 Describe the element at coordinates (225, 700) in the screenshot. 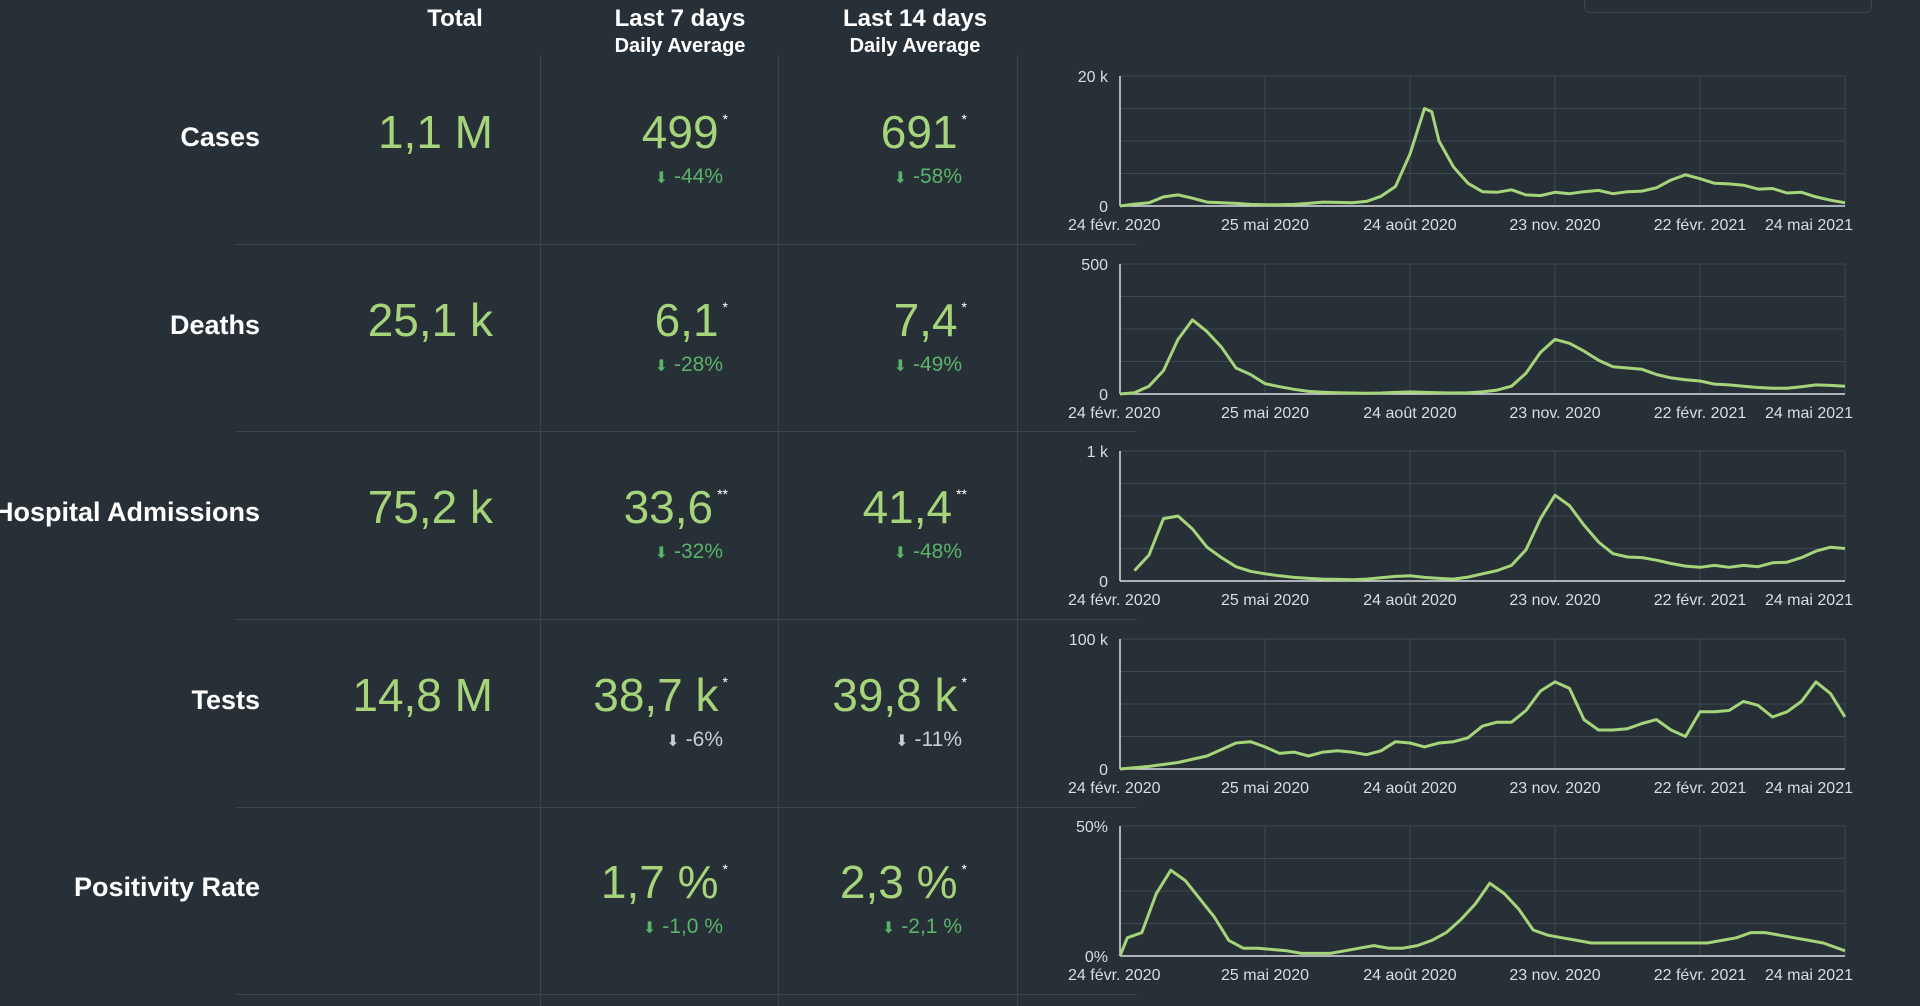

I see `metric-label: Tests` at that location.